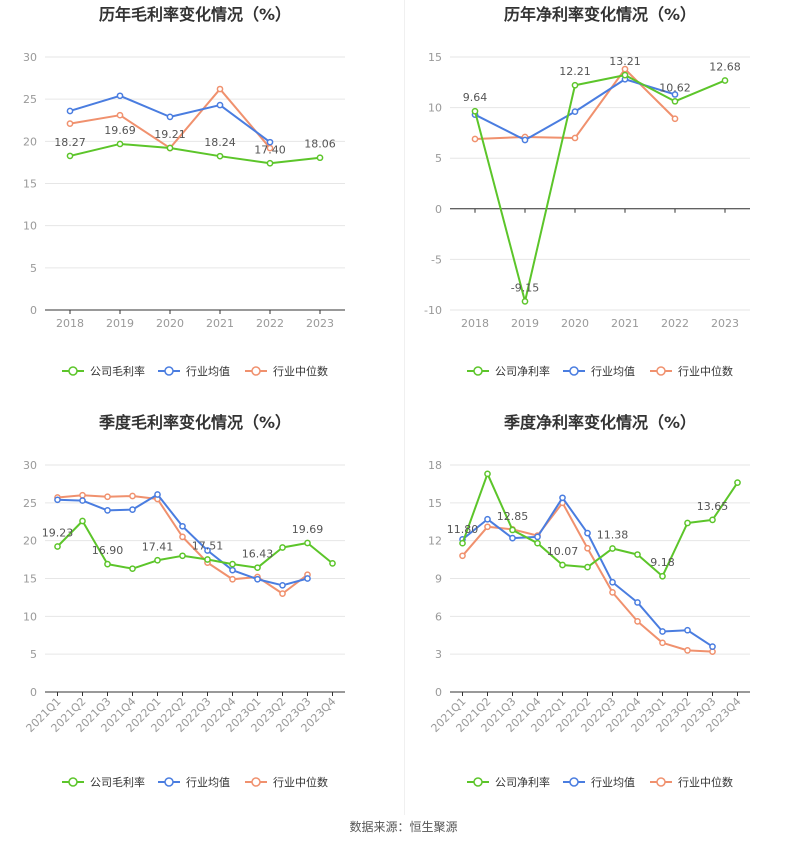  What do you see at coordinates (158, 546) in the screenshot?
I see `data-label: 17.41` at bounding box center [158, 546].